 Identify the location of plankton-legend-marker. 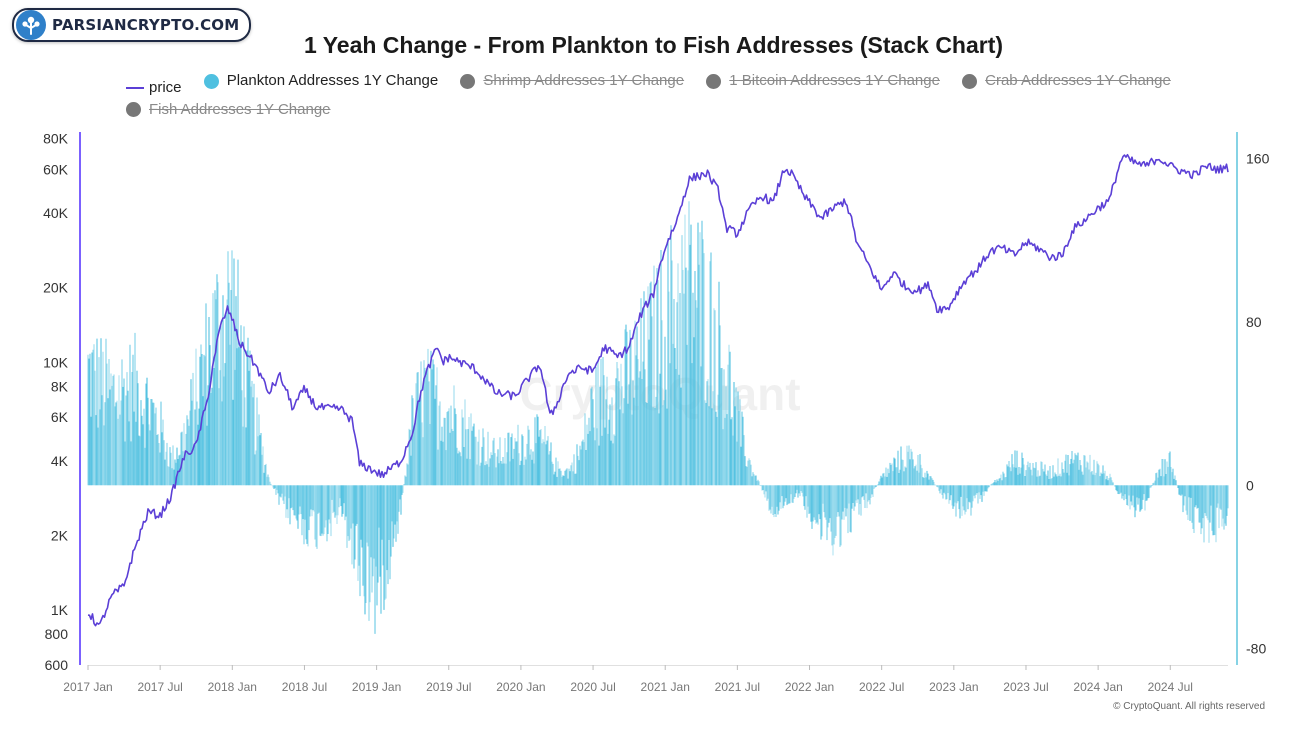
(211, 81).